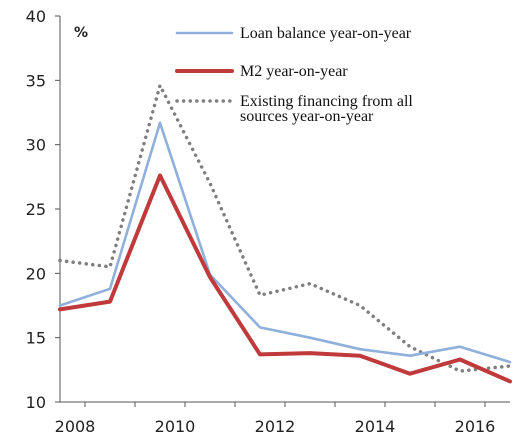 Image resolution: width=519 pixels, height=439 pixels. Describe the element at coordinates (36, 80) in the screenshot. I see `y-tick-label: 35` at that location.